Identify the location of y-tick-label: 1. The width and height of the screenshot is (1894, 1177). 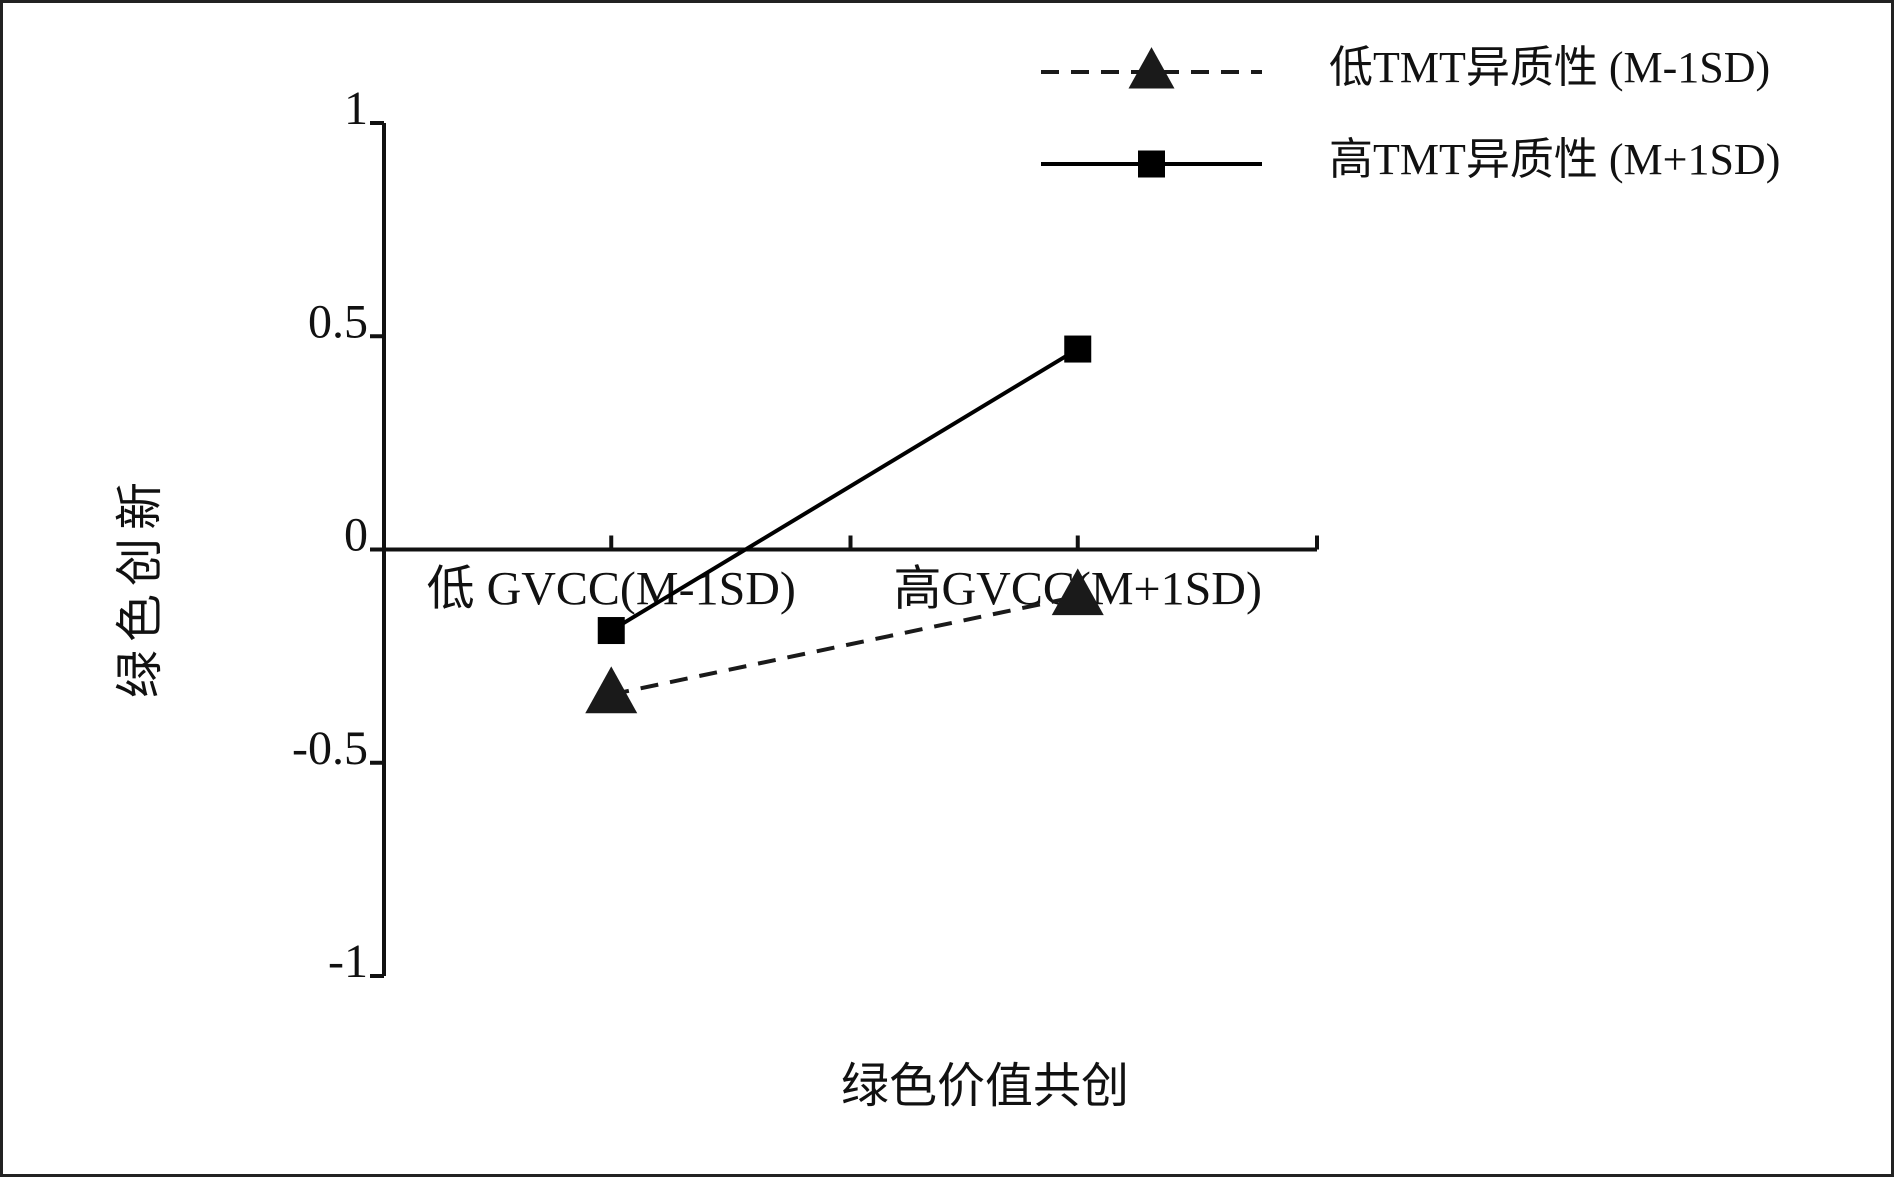
(356, 108).